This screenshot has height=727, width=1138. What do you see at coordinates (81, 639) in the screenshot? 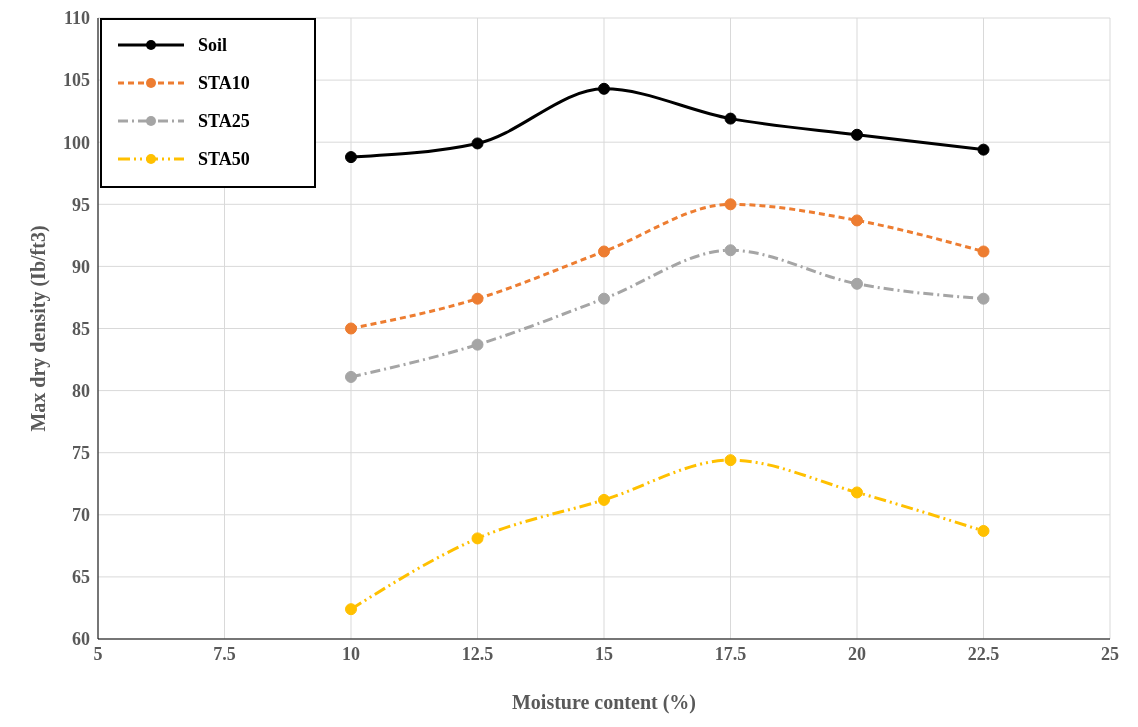
I see `y-tick-label: 60` at bounding box center [81, 639].